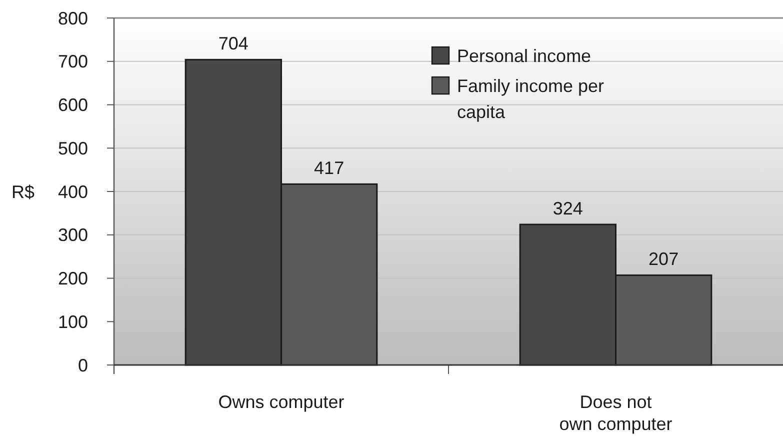  I want to click on y-tick-label: 300, so click(73, 235).